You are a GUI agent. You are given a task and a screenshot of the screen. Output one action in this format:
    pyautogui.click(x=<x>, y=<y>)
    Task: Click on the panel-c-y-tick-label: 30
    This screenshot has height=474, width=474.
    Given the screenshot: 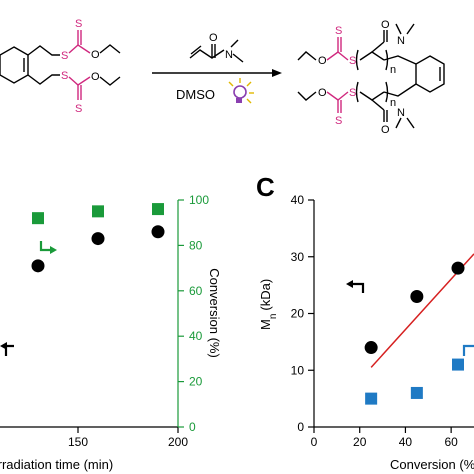 What is the action you would take?
    pyautogui.click(x=298, y=257)
    